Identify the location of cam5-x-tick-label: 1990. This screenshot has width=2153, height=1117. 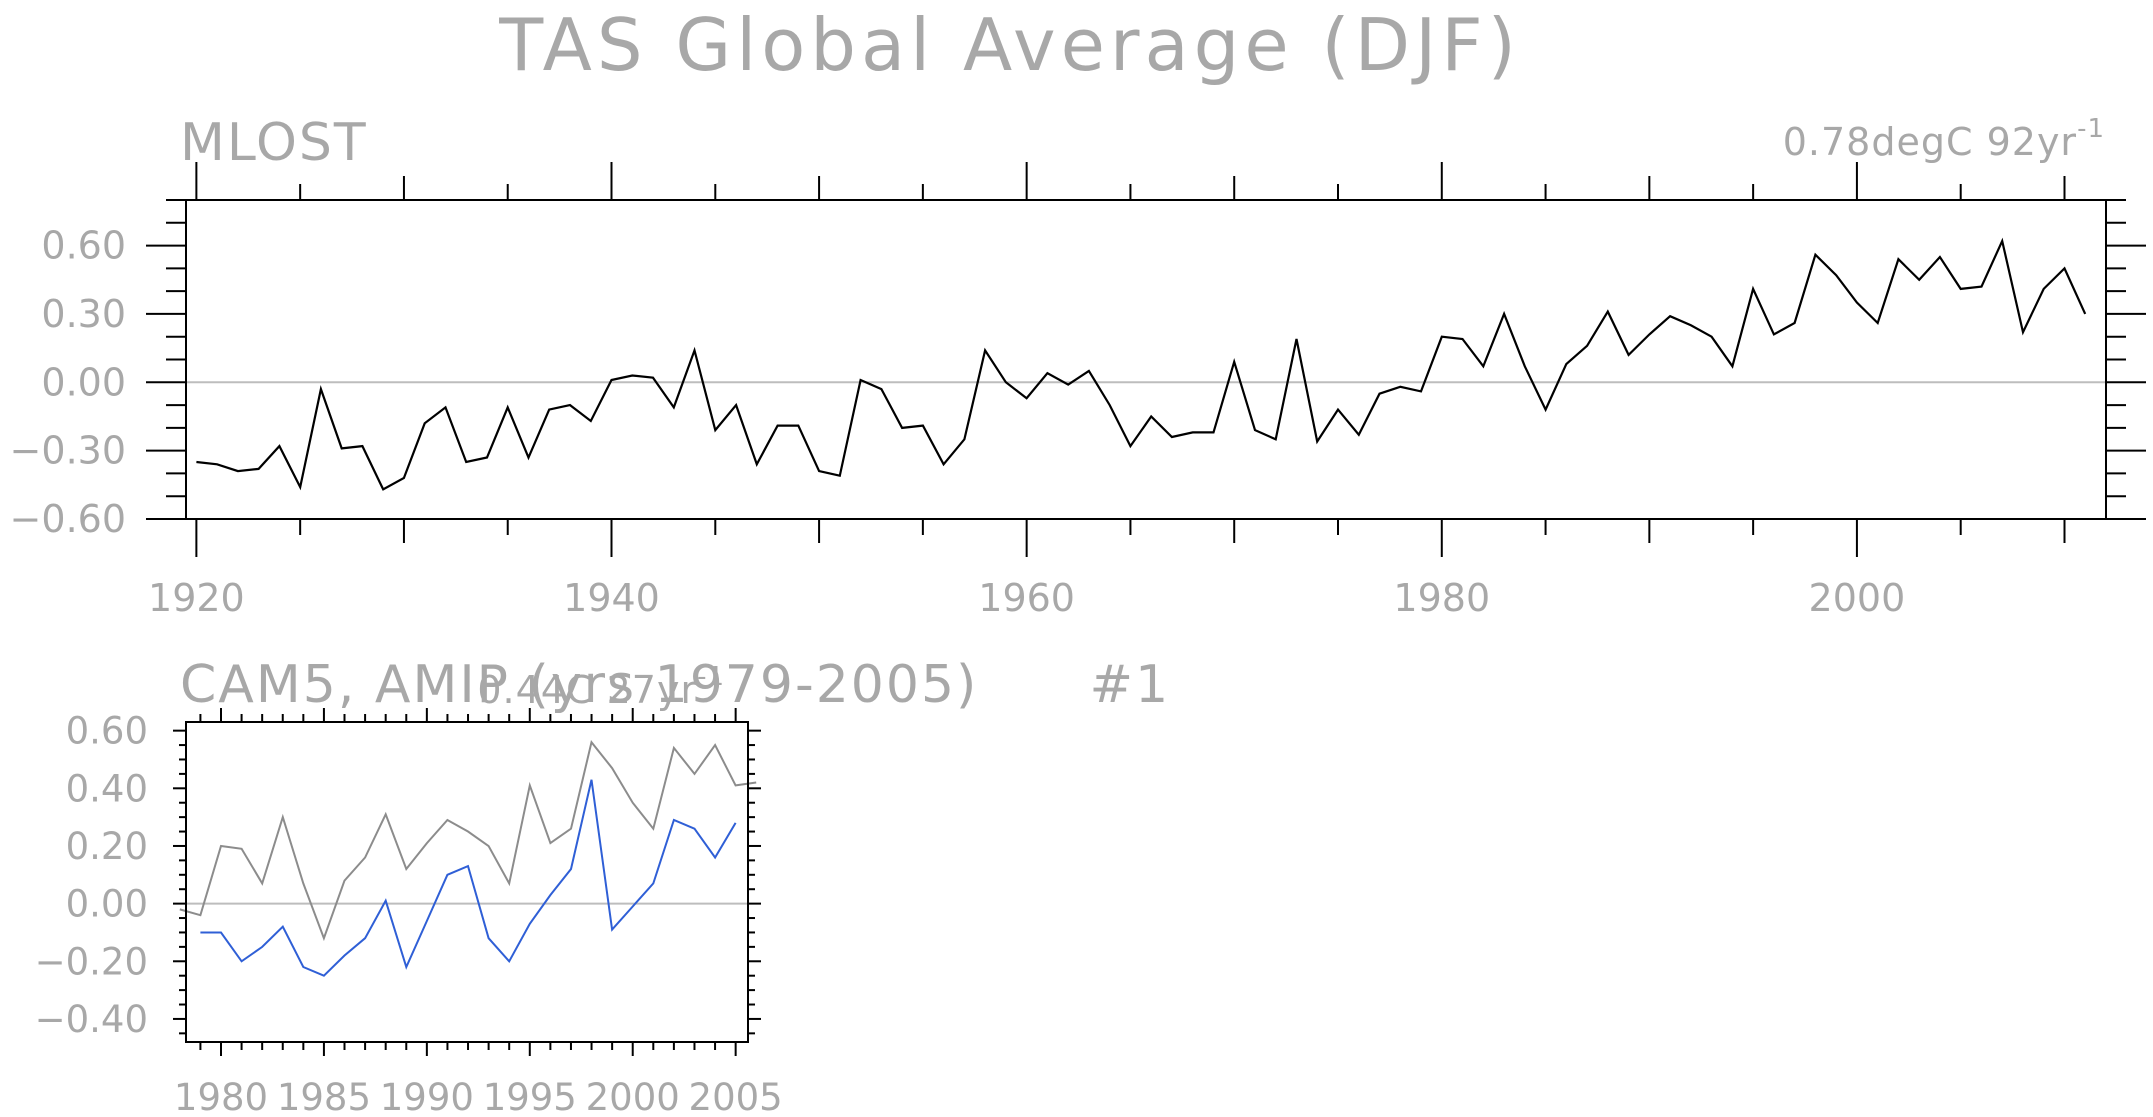
(427, 1096).